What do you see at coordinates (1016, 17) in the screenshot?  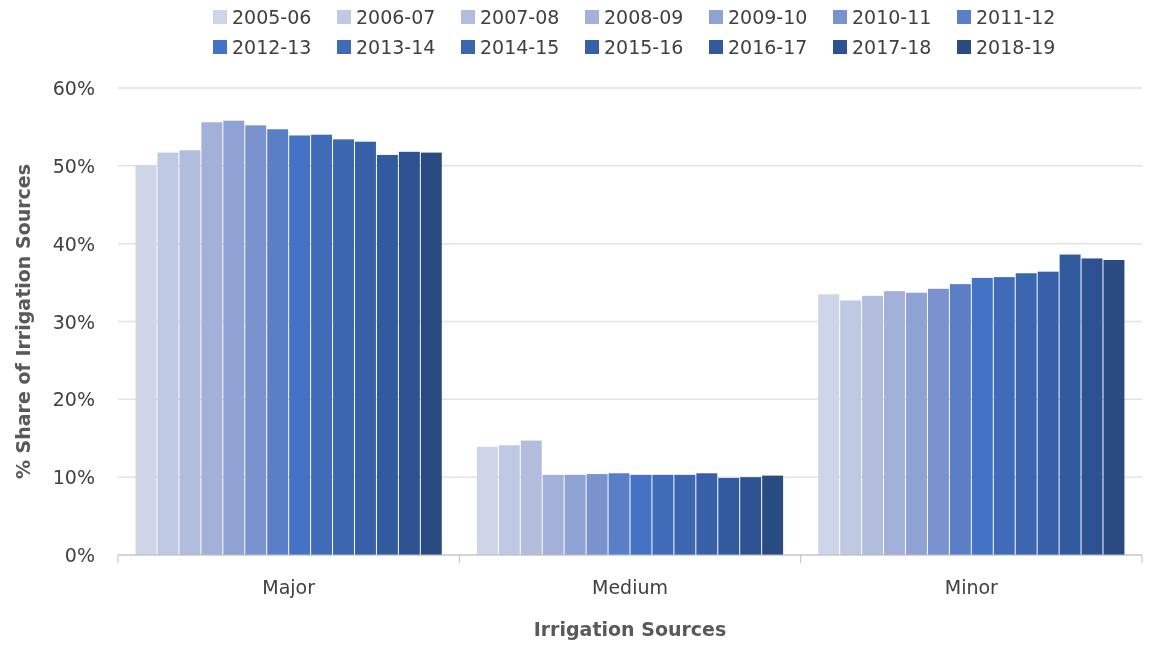 I see `legend-label: 2011-12` at bounding box center [1016, 17].